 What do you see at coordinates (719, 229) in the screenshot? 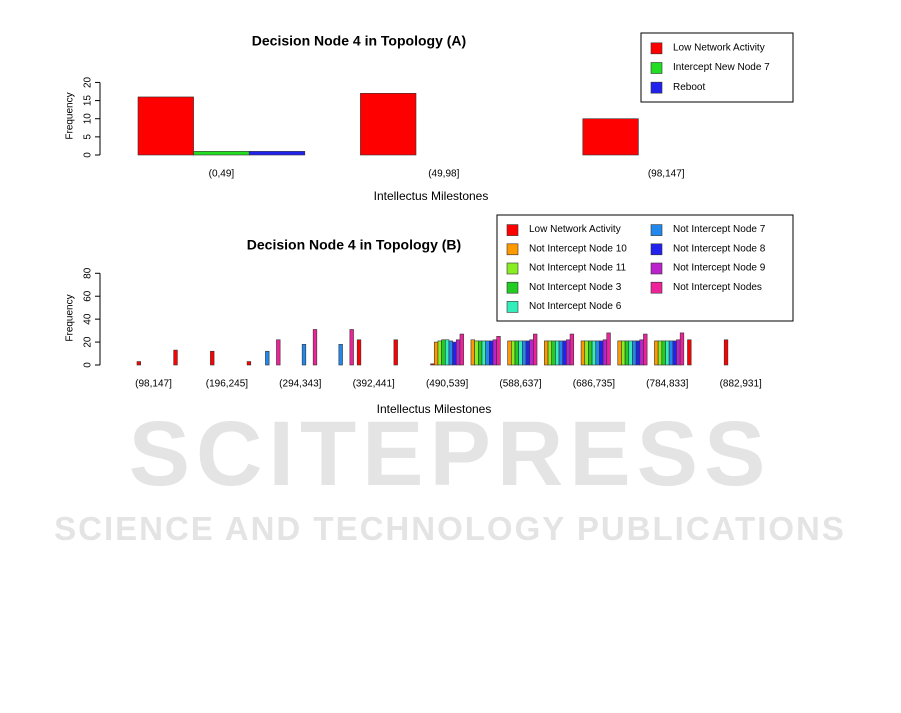
I see `legend-label: Not Intercept Node 7` at bounding box center [719, 229].